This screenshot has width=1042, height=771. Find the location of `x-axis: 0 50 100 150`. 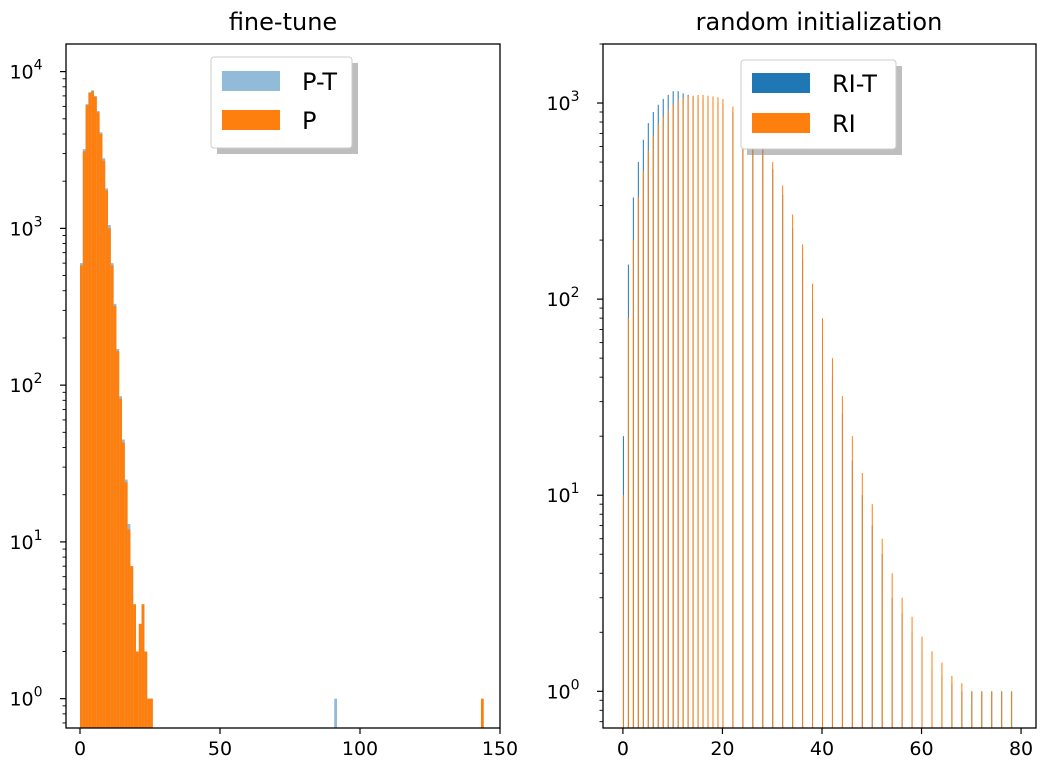

x-axis: 0 50 100 150 is located at coordinates (296, 744).